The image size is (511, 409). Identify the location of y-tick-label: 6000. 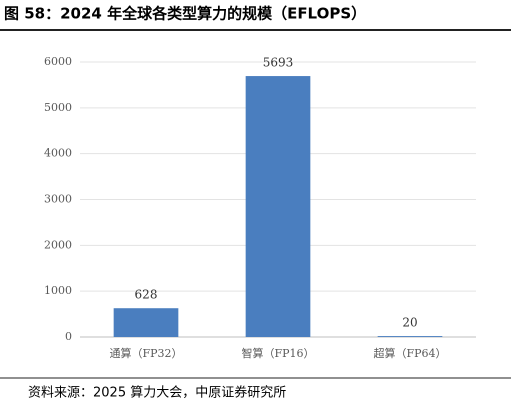
(58, 61).